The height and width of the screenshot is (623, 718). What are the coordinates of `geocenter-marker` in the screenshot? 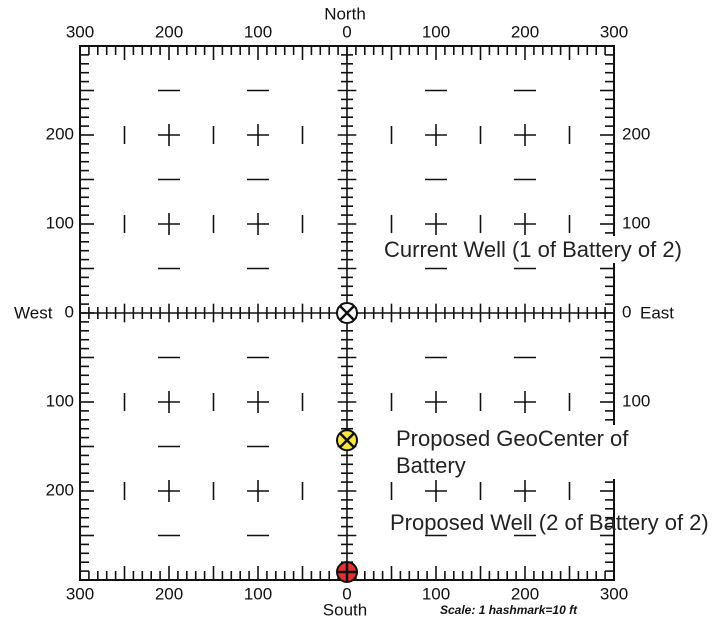 It's located at (347, 440).